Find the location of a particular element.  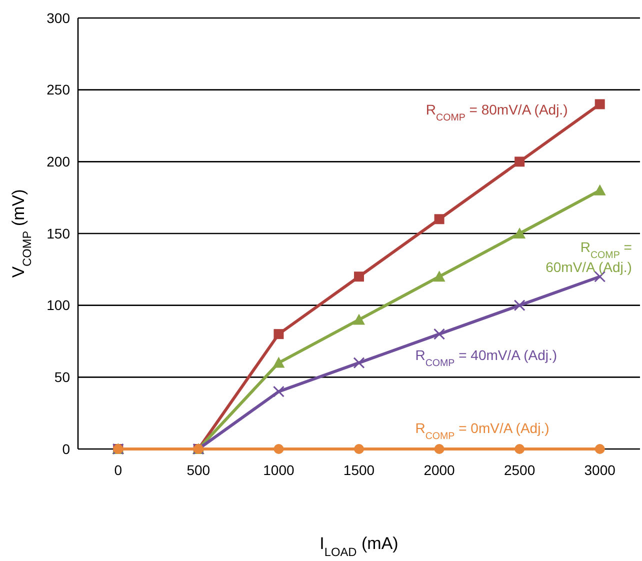

x-tick-label: 500 is located at coordinates (198, 470).